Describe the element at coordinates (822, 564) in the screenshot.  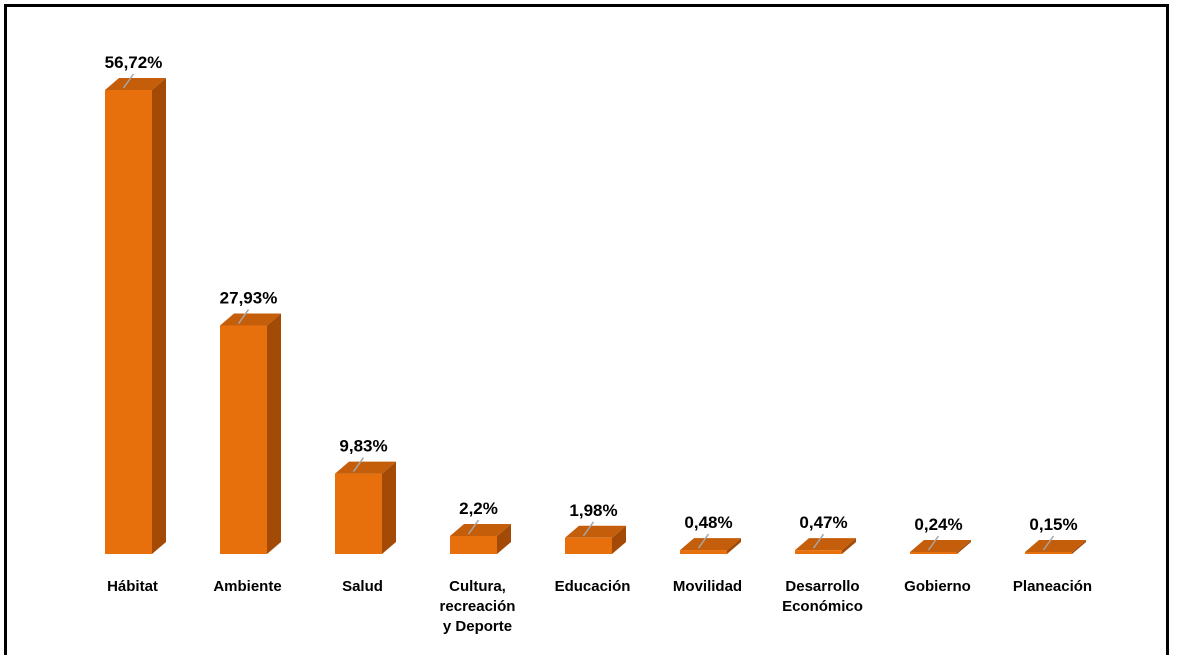
I see `bar-group-6: 0,47% Desarrollo Económico` at that location.